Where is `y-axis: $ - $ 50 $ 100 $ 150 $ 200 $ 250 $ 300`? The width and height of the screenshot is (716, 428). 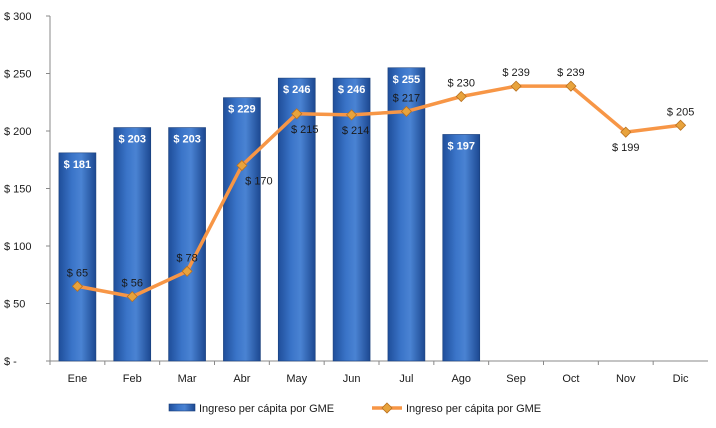
y-axis: $ - $ 50 $ 100 $ 150 $ 200 $ 250 $ 300 is located at coordinates (27, 189).